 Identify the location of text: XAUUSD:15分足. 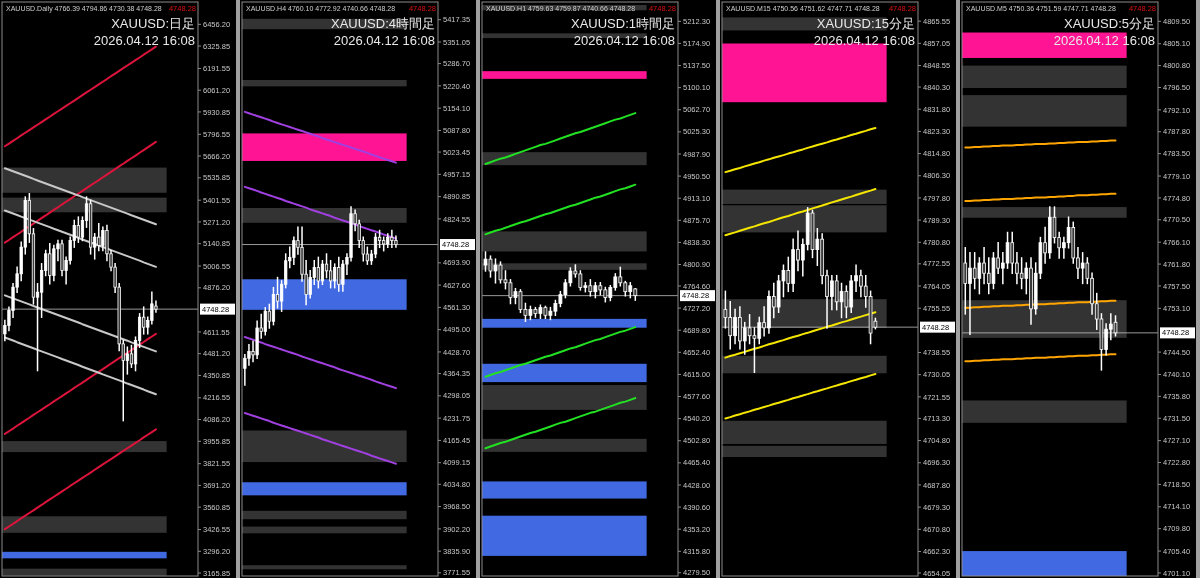
(865, 23).